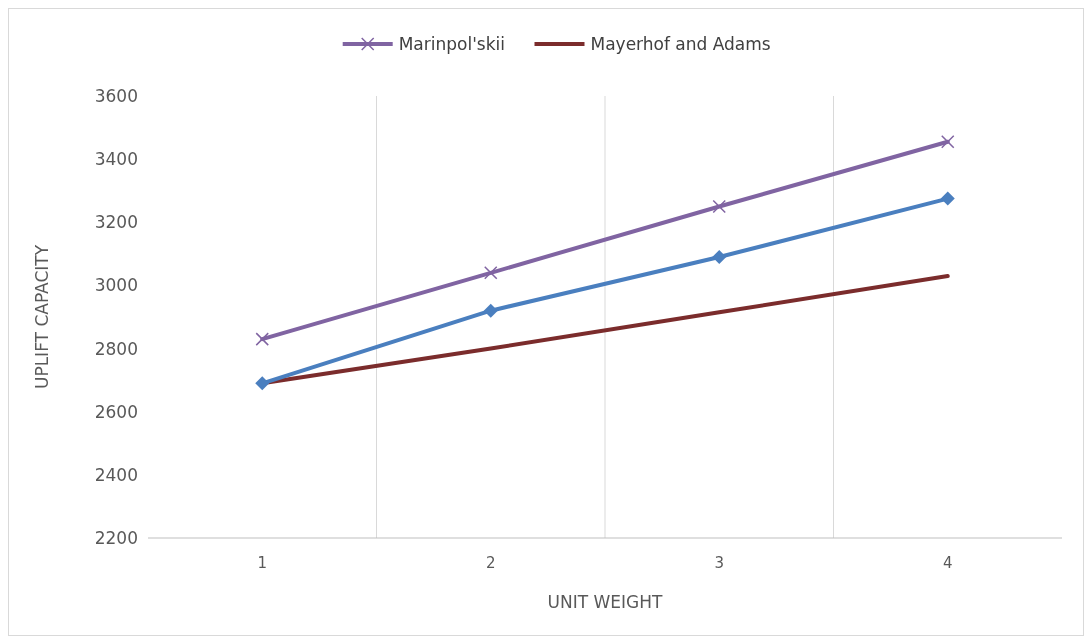  I want to click on y-tick-label: 2400, so click(116, 474).